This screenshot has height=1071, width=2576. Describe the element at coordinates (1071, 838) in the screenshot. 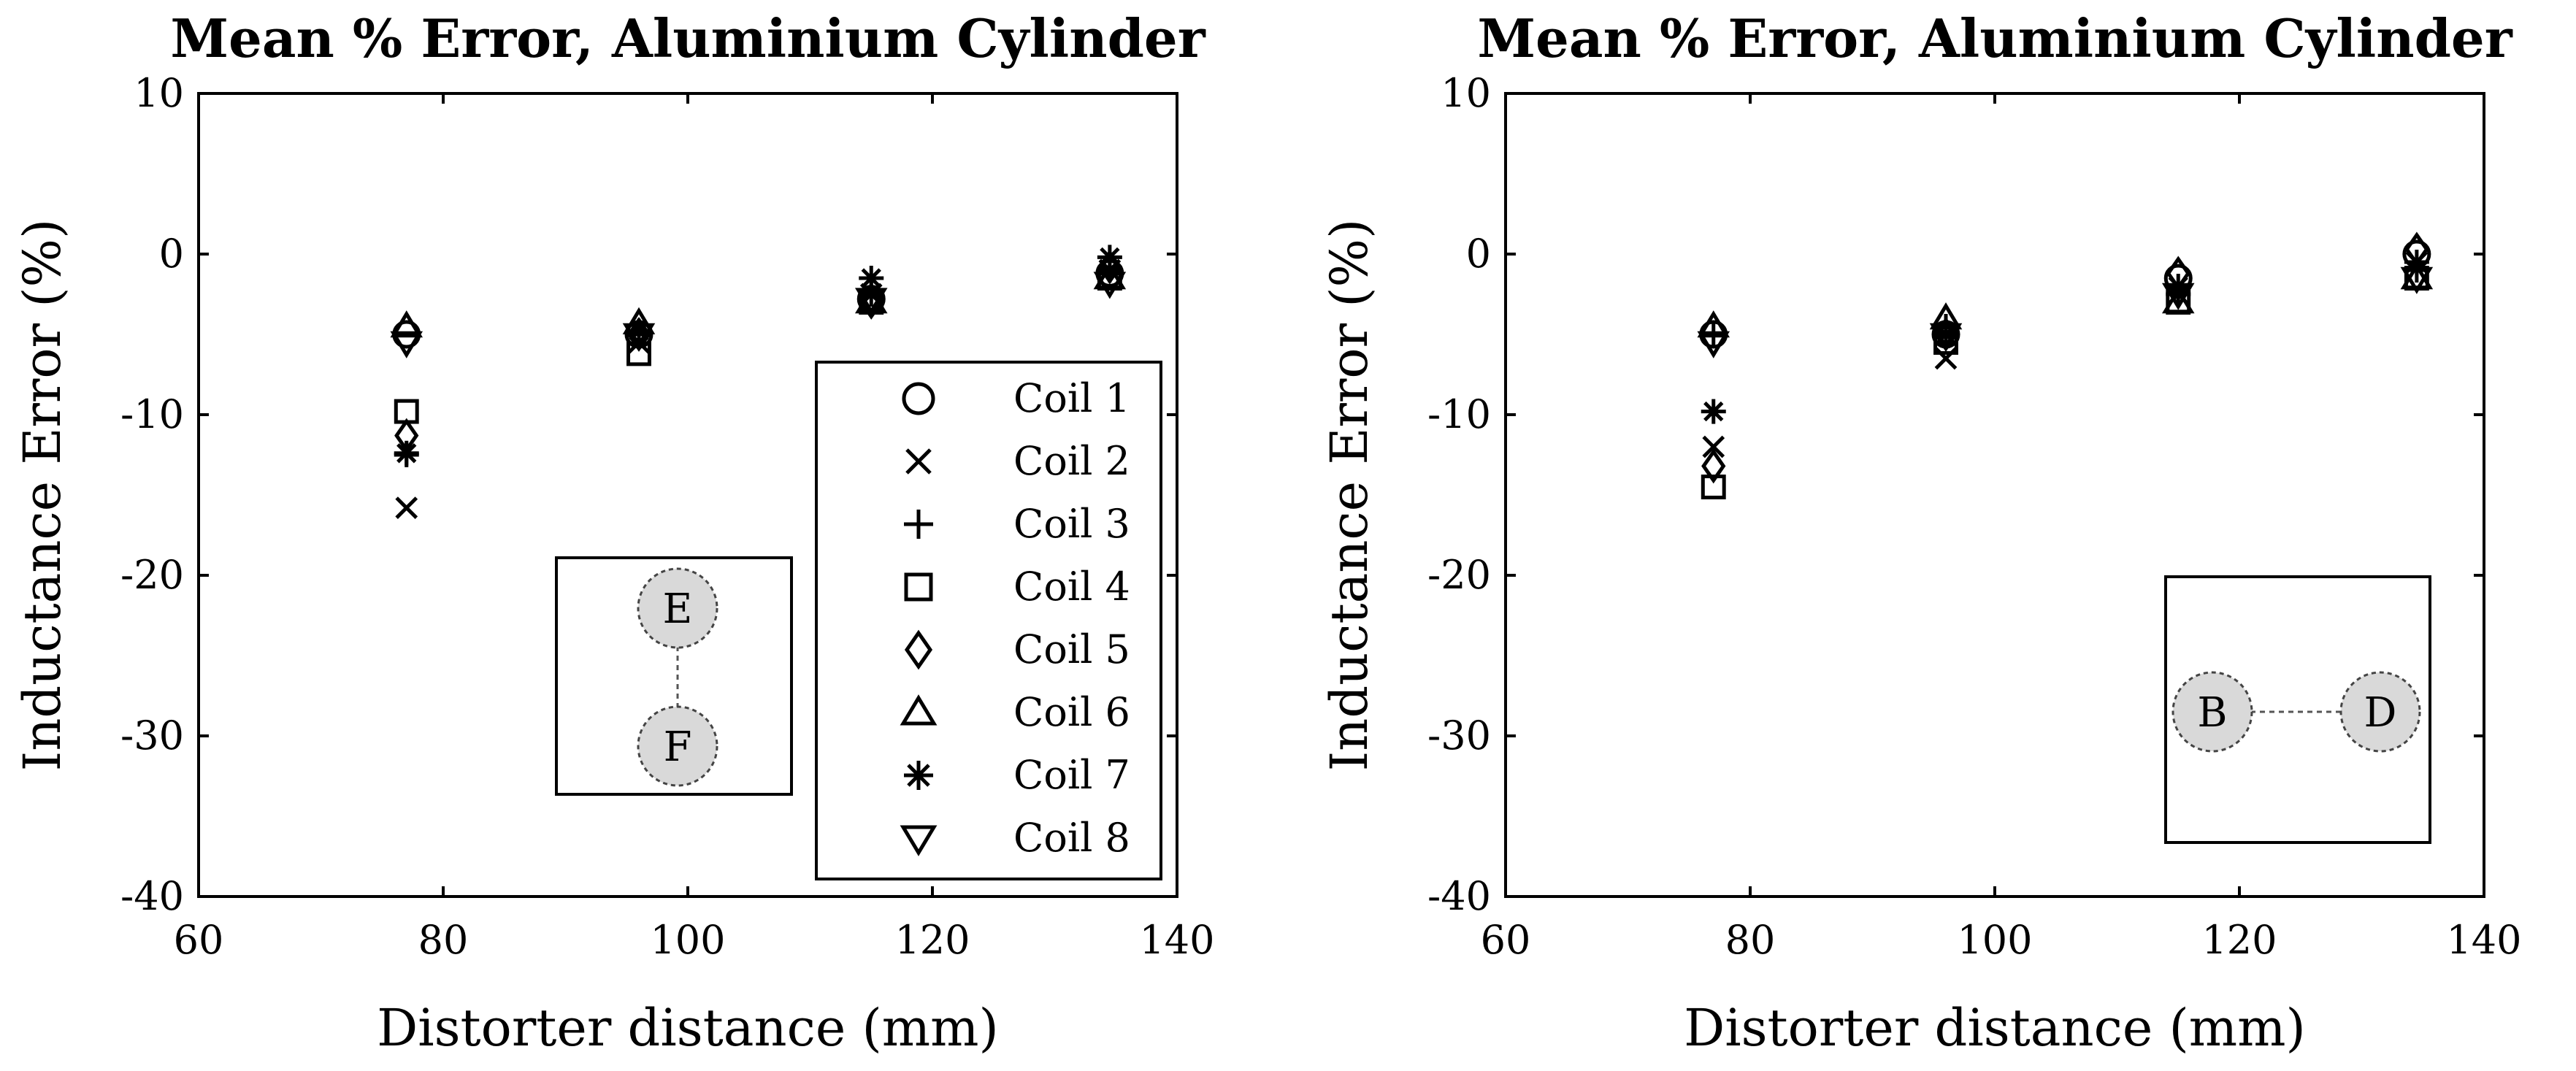

I see `legend-label: Coil 8` at that location.